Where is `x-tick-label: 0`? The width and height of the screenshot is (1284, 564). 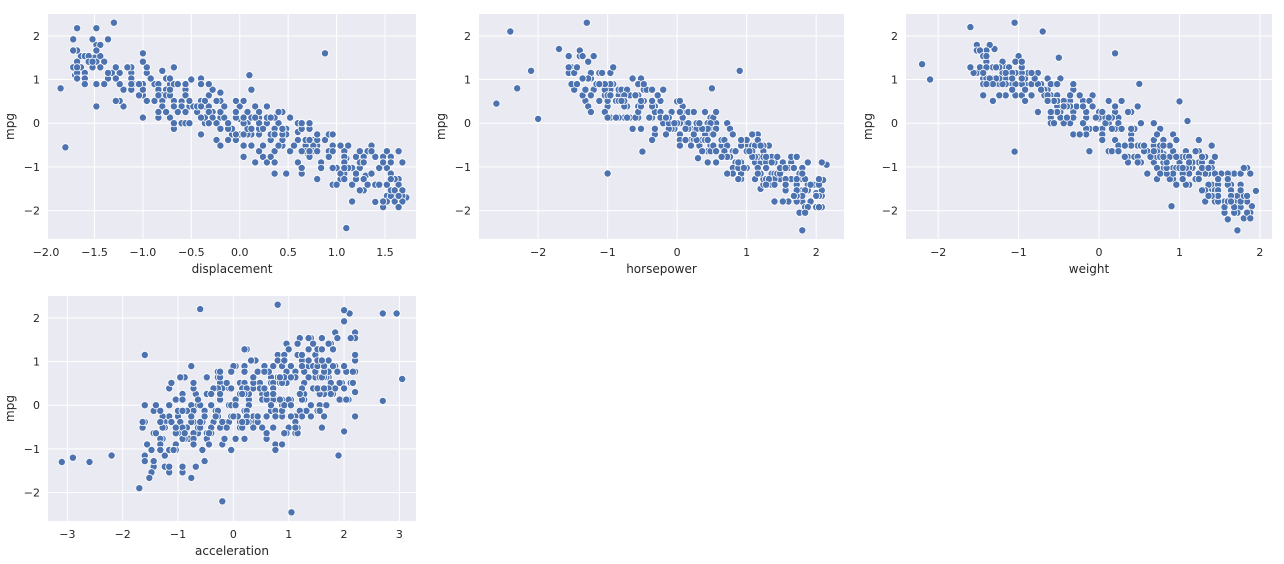
x-tick-label: 0 is located at coordinates (677, 252).